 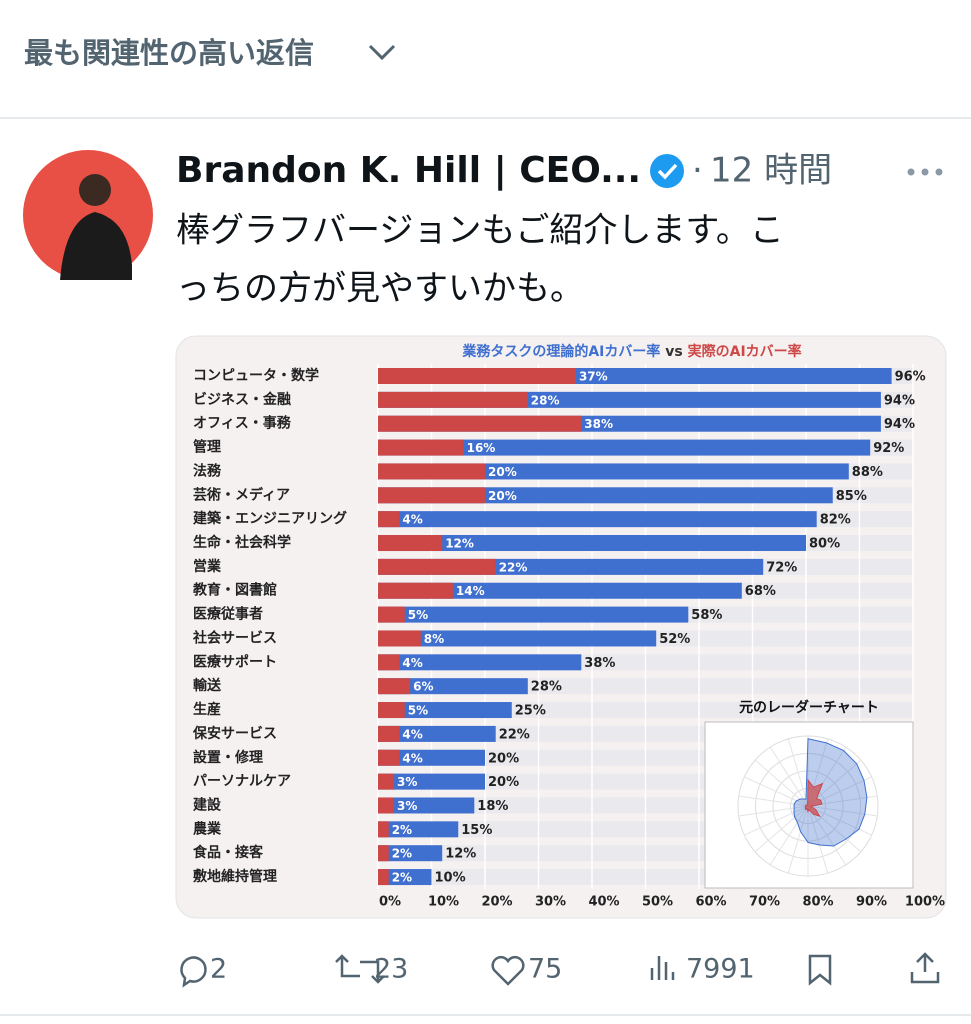 What do you see at coordinates (480, 231) in the screenshot?
I see `post-text: 棒グラフバージョンもご紹介します。こ` at bounding box center [480, 231].